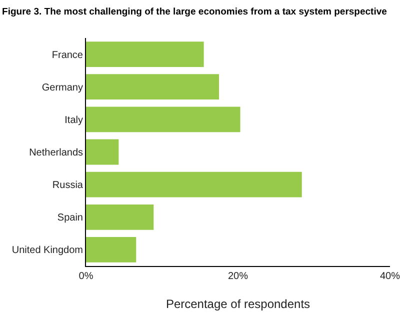 This screenshot has width=412, height=320. What do you see at coordinates (390, 276) in the screenshot?
I see `x-tick-label: 40%` at bounding box center [390, 276].